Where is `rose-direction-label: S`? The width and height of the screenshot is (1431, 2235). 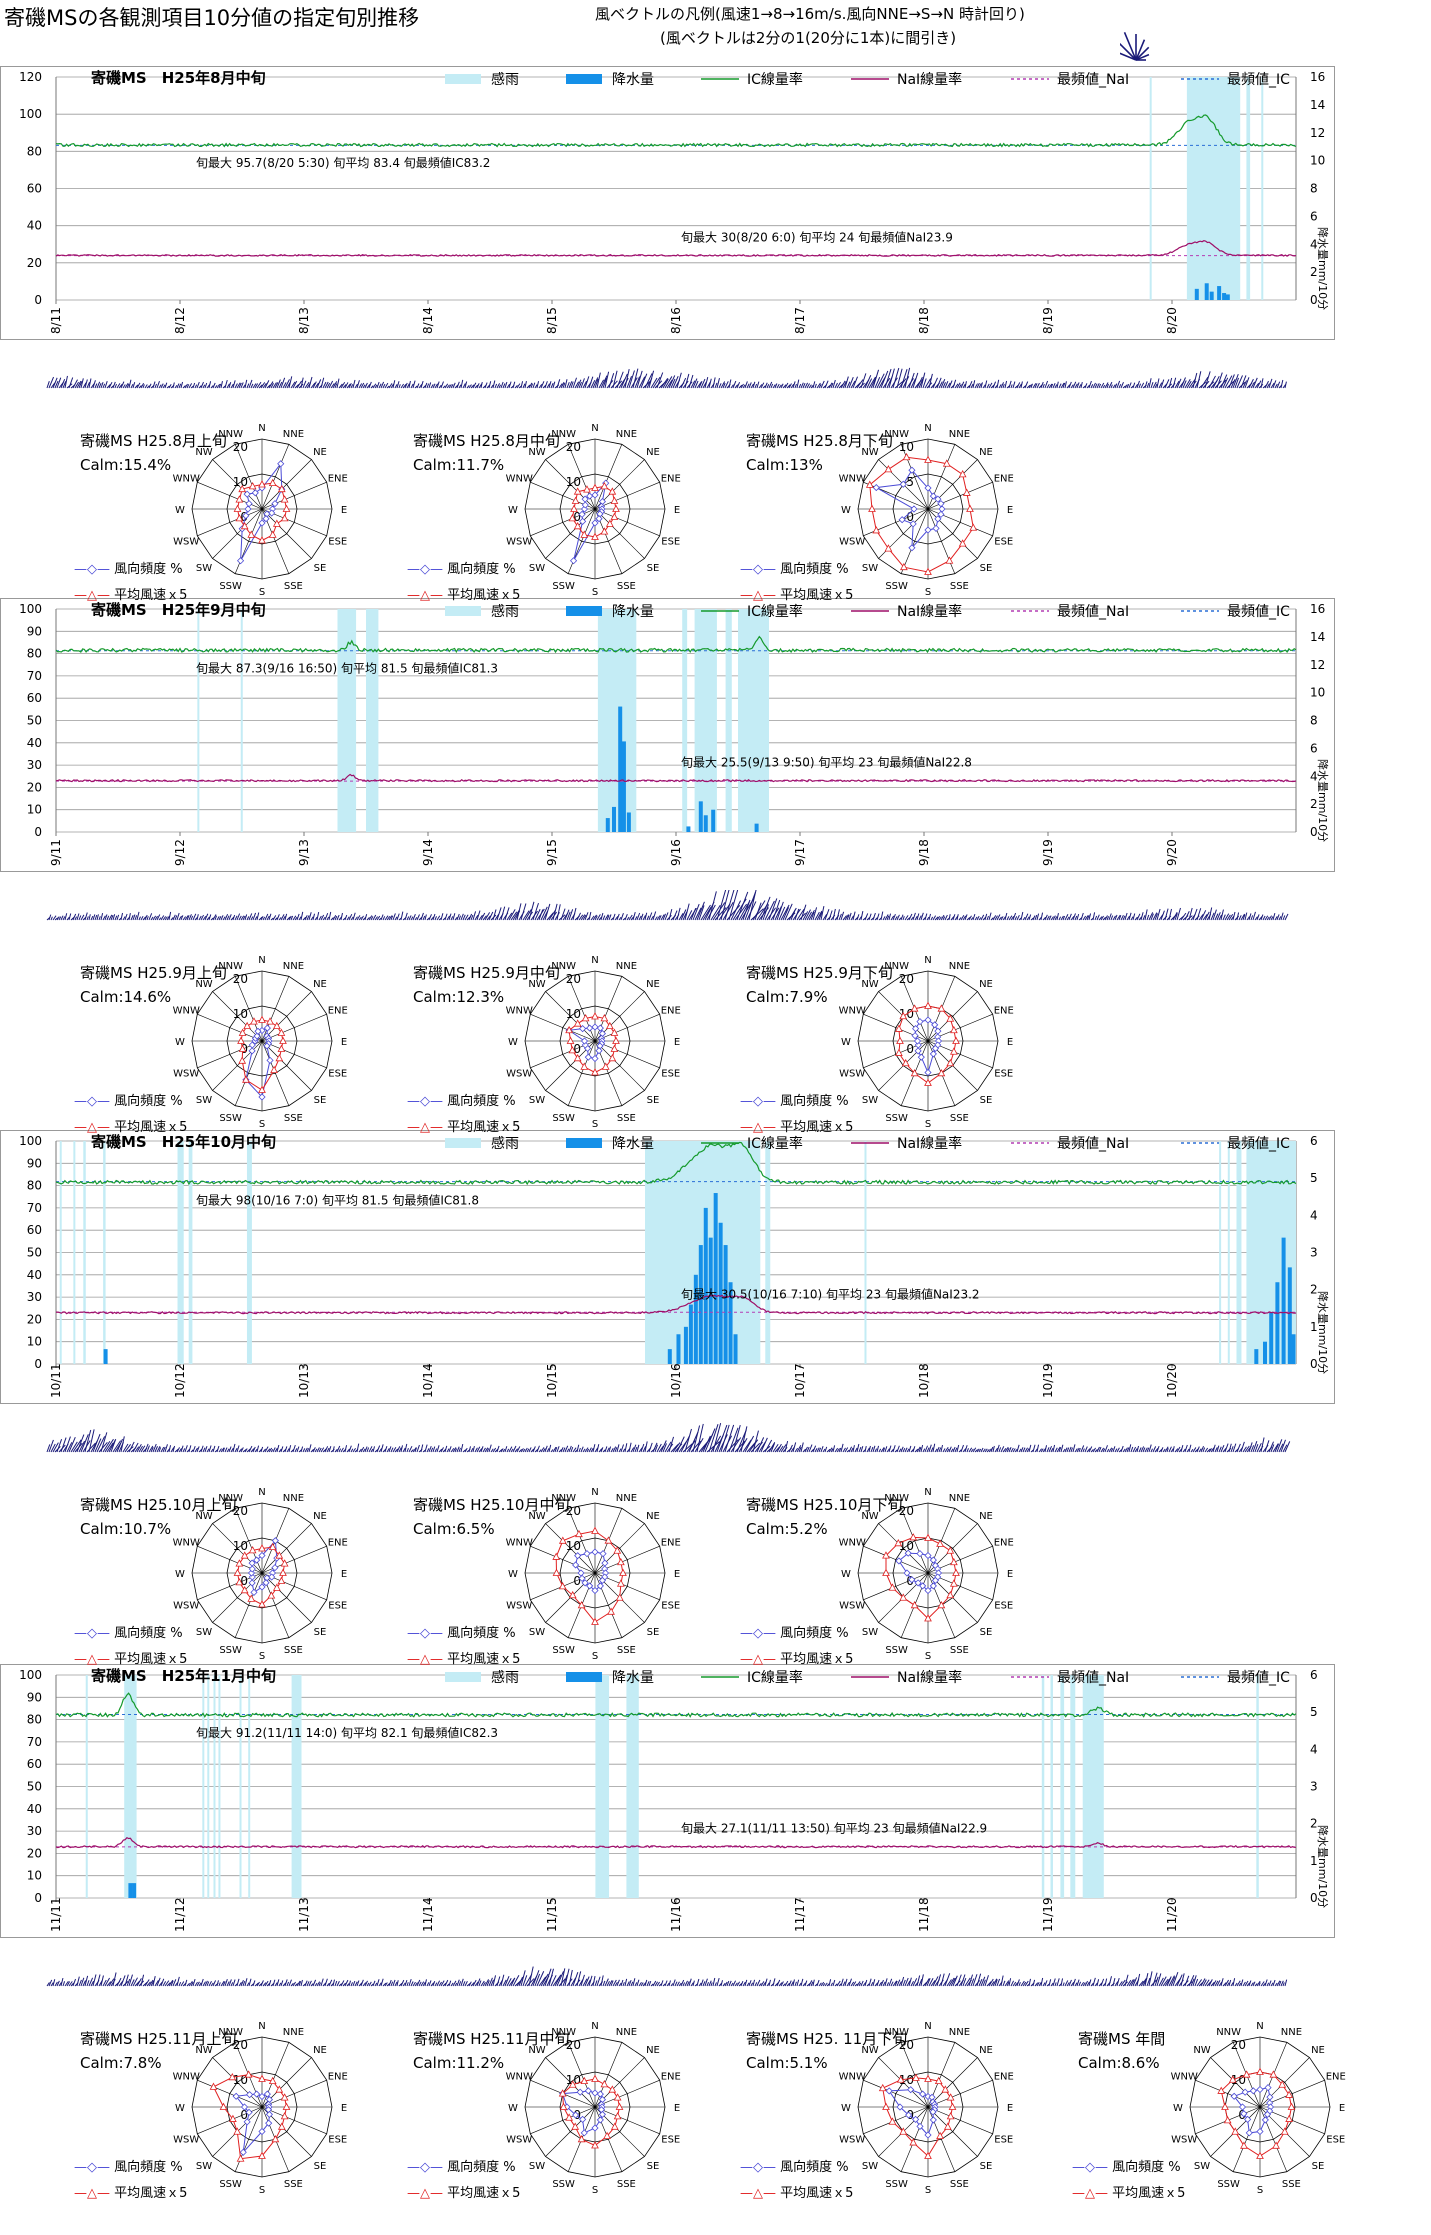 rose-direction-label: S is located at coordinates (262, 2190).